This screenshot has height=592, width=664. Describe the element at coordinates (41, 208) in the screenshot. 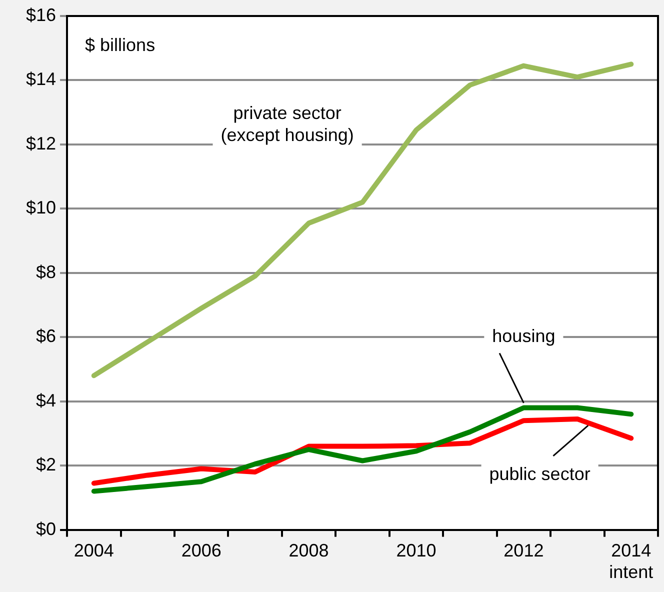

I see `y-tick-label: $10` at that location.